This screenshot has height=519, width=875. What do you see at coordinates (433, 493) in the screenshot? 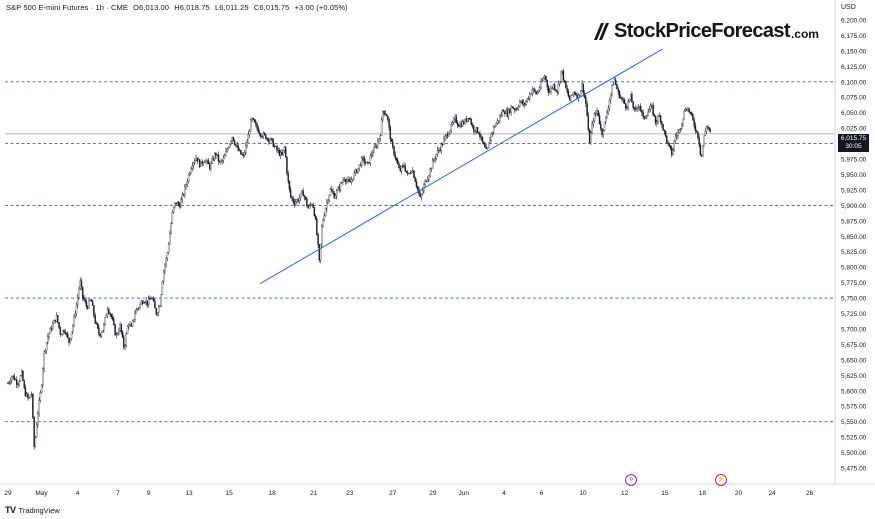
I see `x-tick-label: 29` at bounding box center [433, 493].